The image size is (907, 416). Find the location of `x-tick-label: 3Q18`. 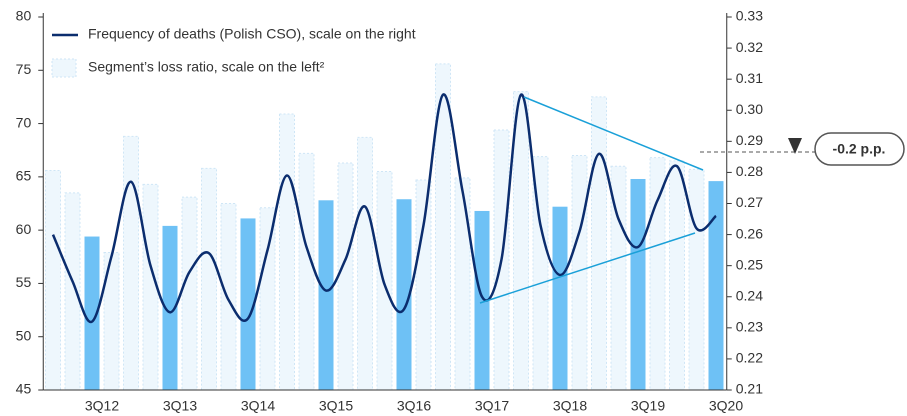

x-tick-label: 3Q18 is located at coordinates (570, 406).